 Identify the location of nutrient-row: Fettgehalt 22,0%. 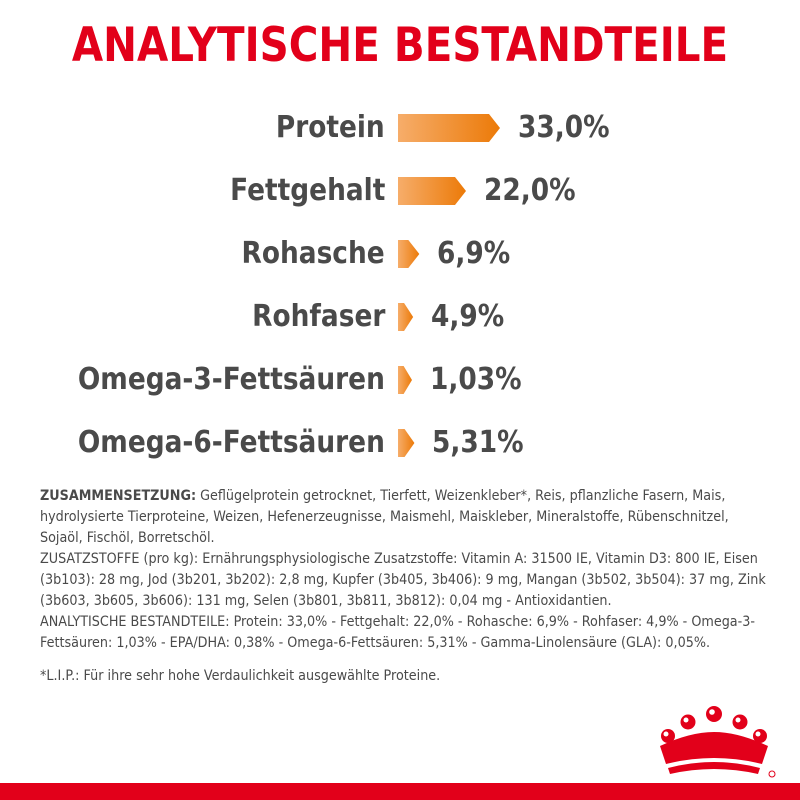
(400, 191).